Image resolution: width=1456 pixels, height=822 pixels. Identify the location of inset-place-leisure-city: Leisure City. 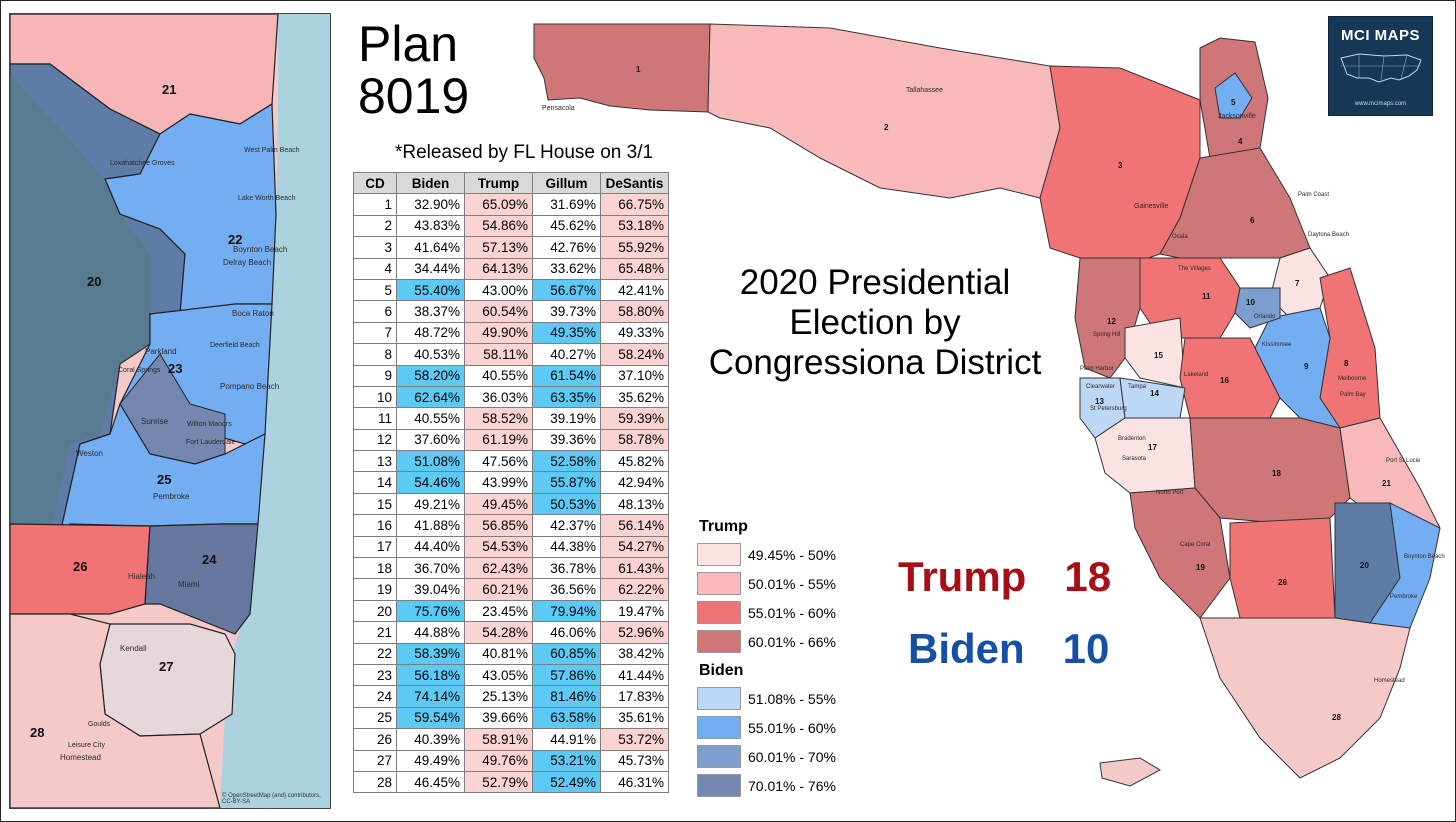
(86, 745).